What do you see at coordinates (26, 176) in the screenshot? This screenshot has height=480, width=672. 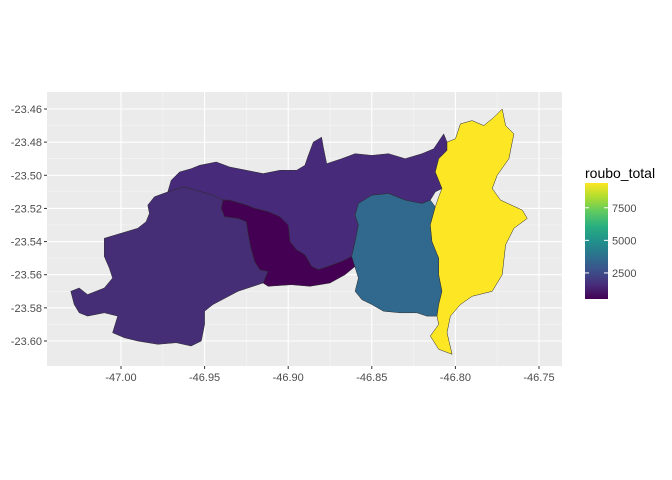 I see `y-tick-label: -23.50` at bounding box center [26, 176].